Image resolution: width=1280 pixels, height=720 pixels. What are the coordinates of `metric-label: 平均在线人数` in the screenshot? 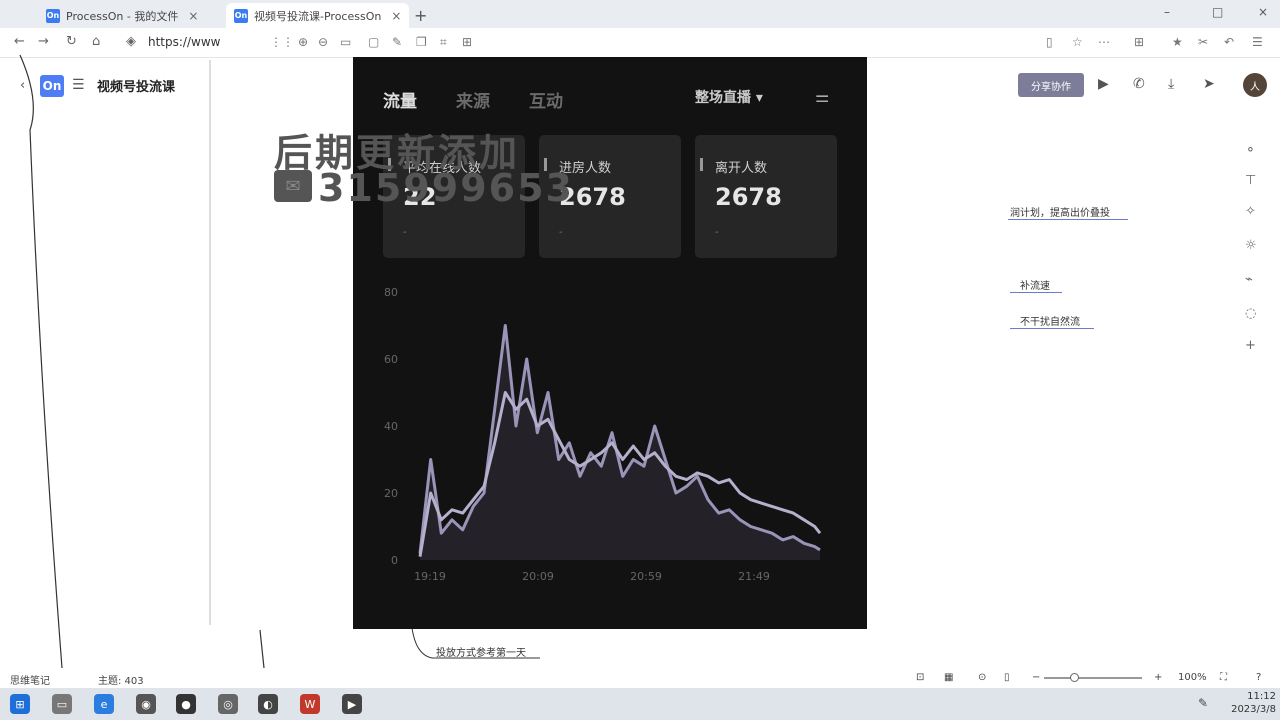 It's located at (442, 168).